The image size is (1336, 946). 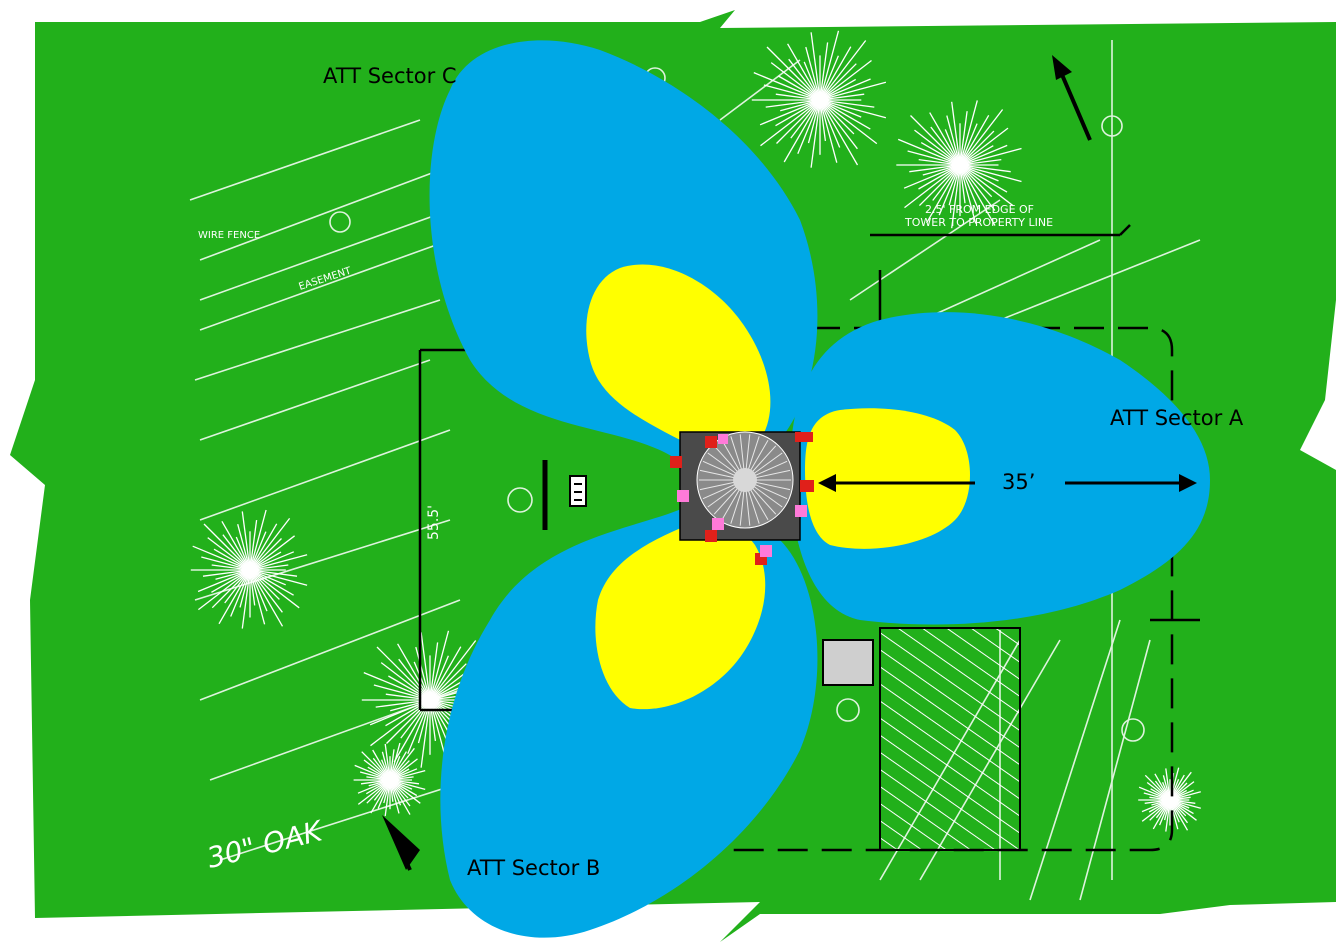 What do you see at coordinates (978, 222) in the screenshot?
I see `edge-note-text-2: TOWER TO PROPERTY LINE` at bounding box center [978, 222].